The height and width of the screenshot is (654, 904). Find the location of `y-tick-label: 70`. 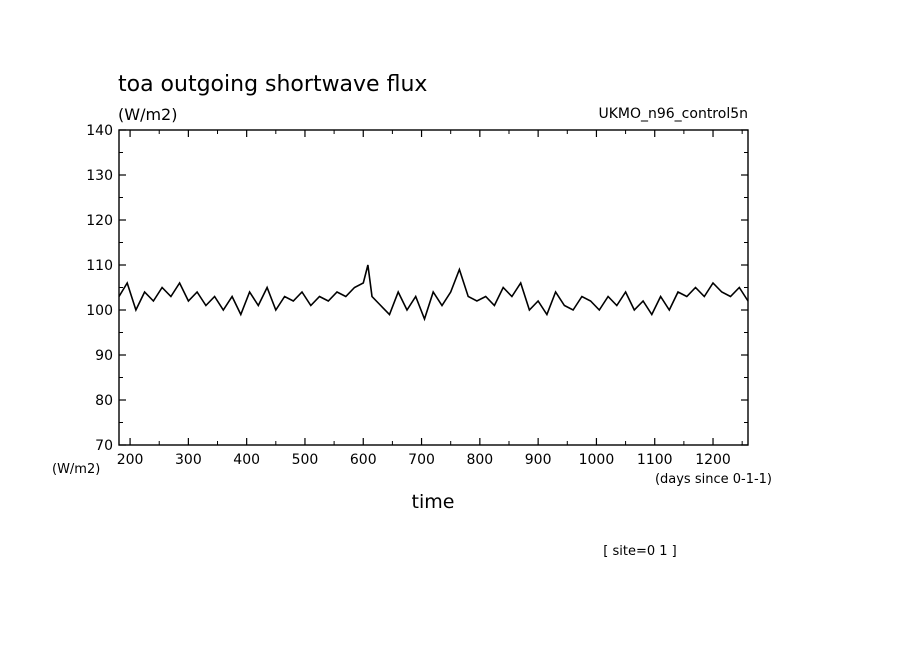

y-tick-label: 70 is located at coordinates (104, 446).